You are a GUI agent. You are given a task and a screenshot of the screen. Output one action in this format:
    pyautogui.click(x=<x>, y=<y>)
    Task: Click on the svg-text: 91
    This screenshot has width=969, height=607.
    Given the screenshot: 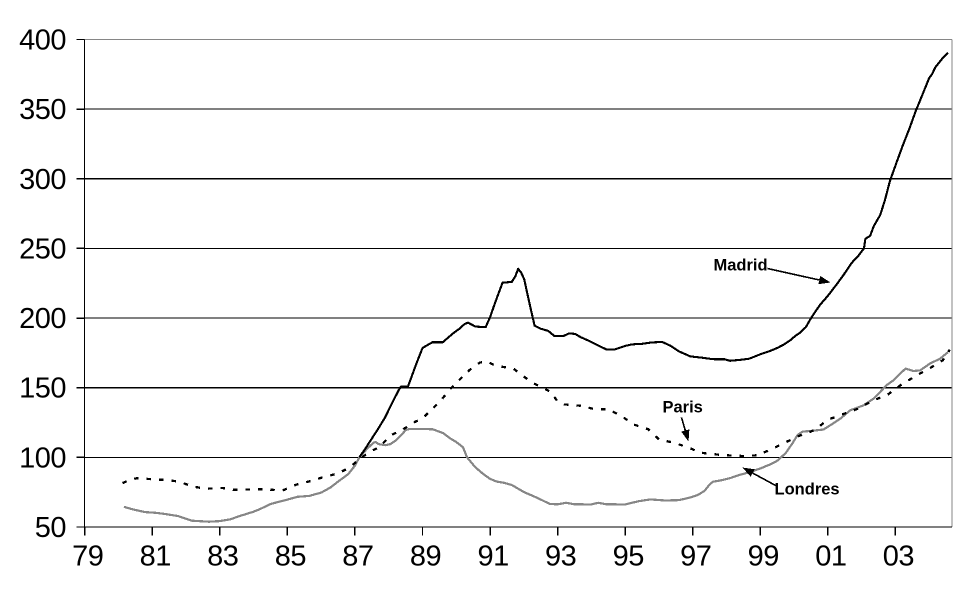 What is the action you would take?
    pyautogui.click(x=492, y=557)
    